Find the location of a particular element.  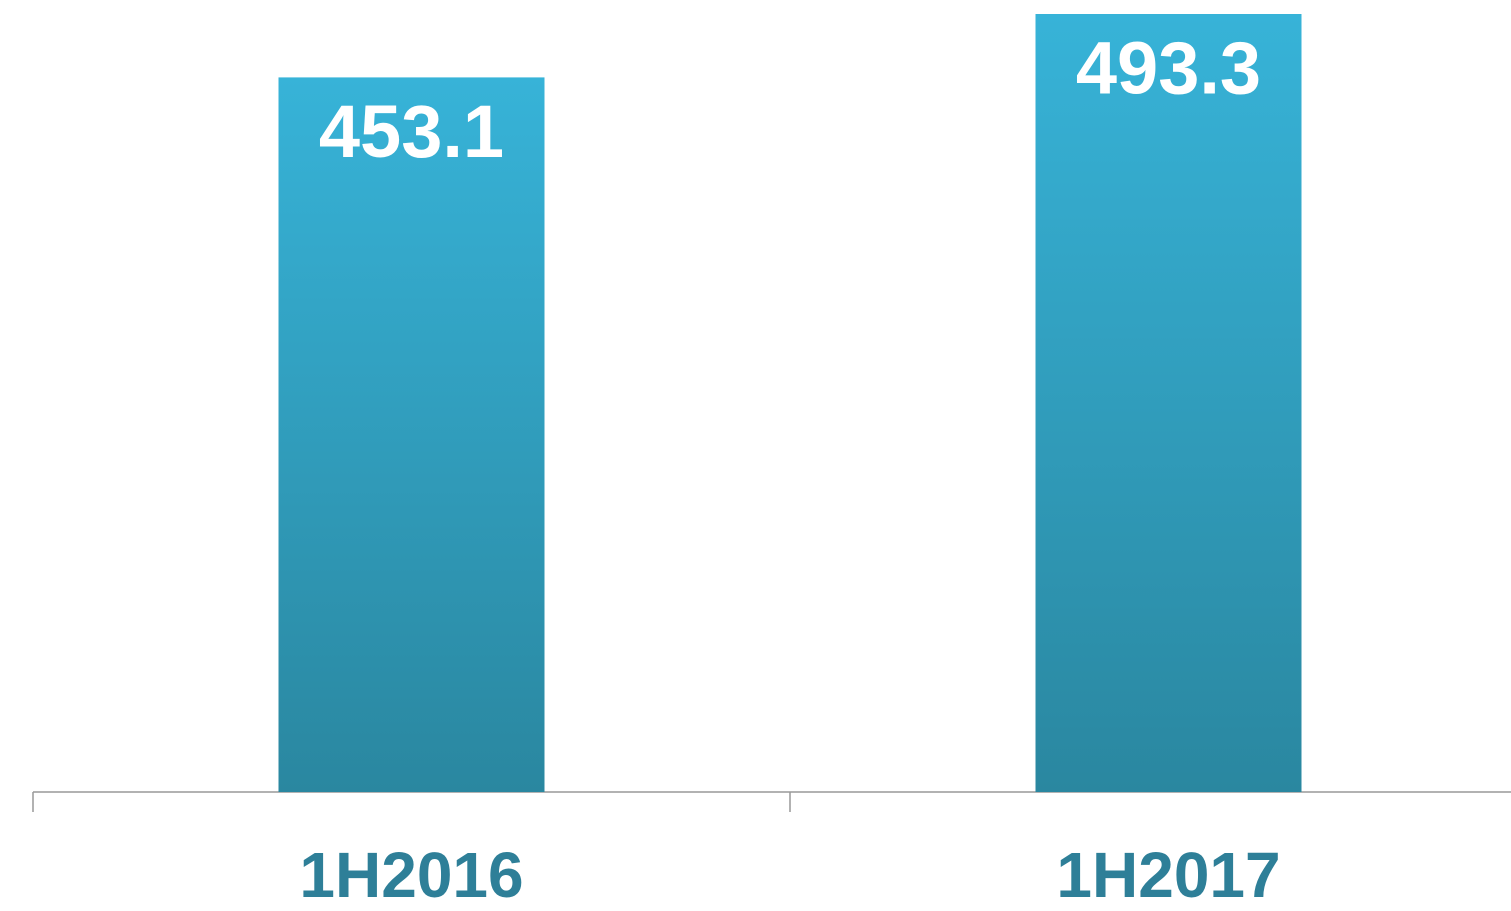

data-label: 453.1 is located at coordinates (411, 131).